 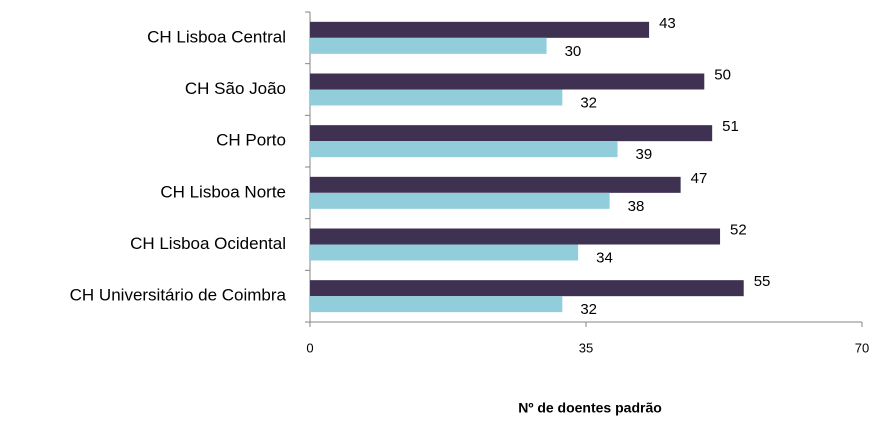 What do you see at coordinates (699, 178) in the screenshot?
I see `value-label: 47` at bounding box center [699, 178].